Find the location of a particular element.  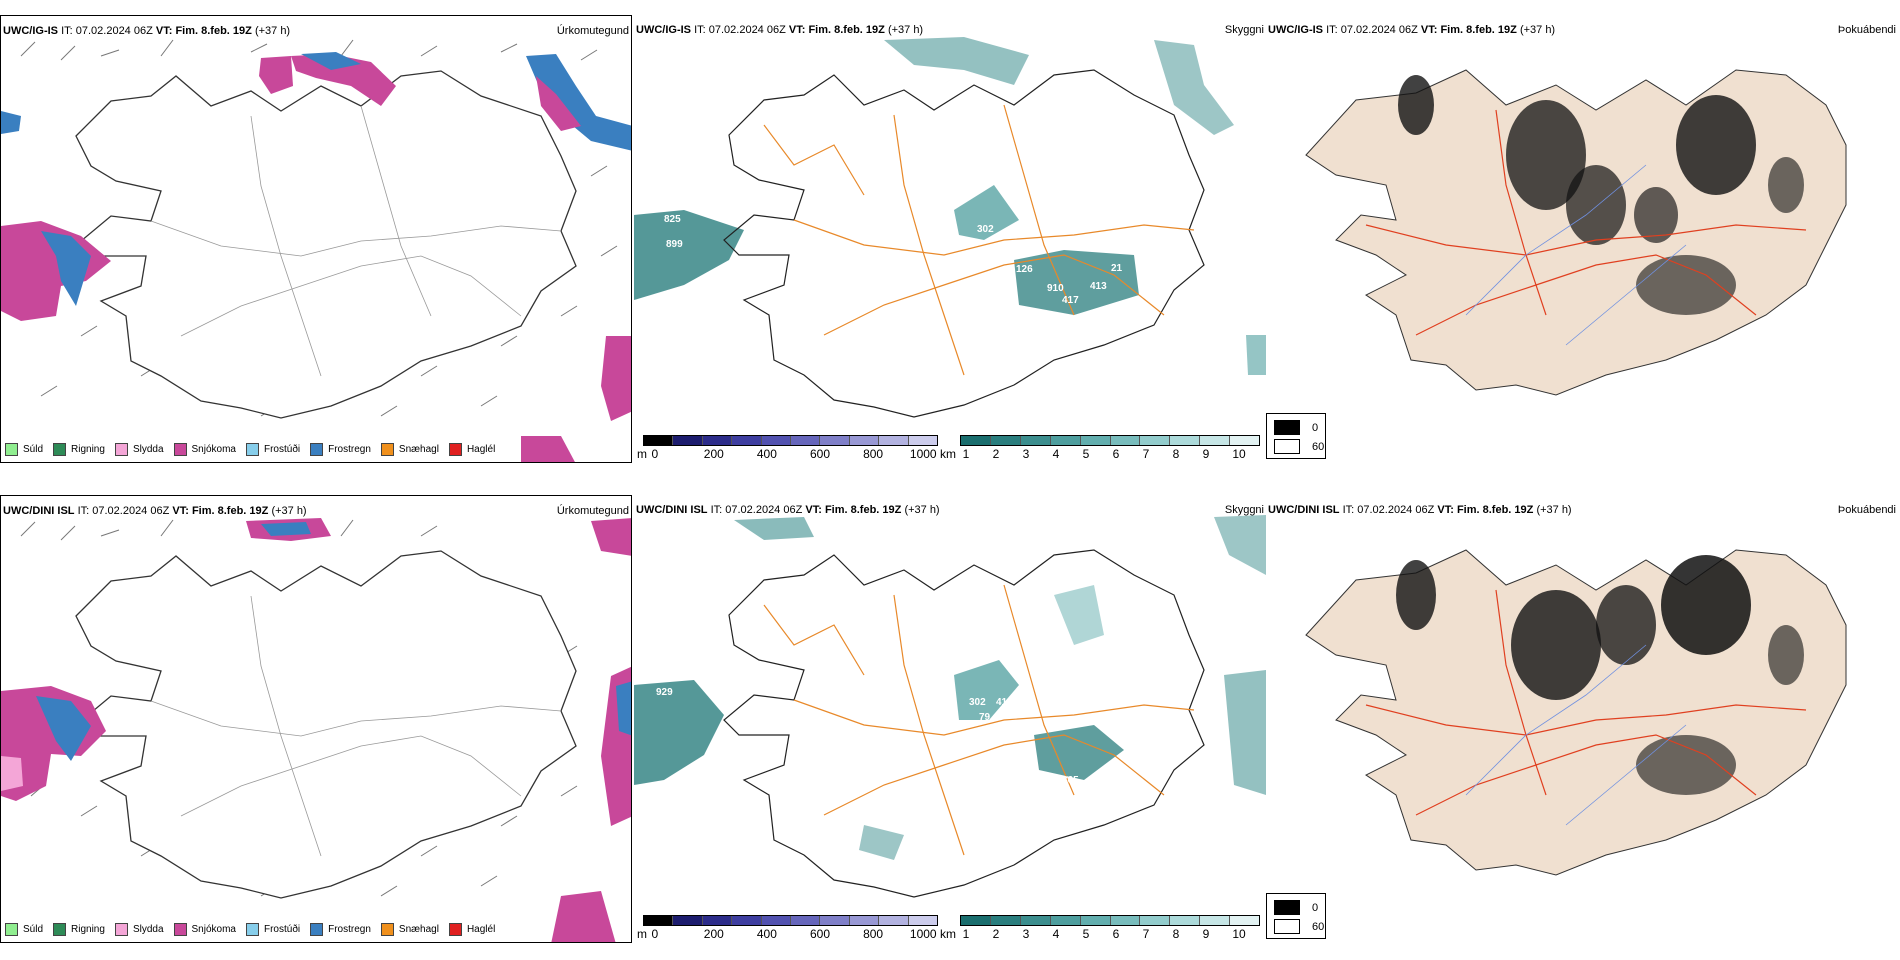

cloud-base-label: 79 is located at coordinates (985, 717).